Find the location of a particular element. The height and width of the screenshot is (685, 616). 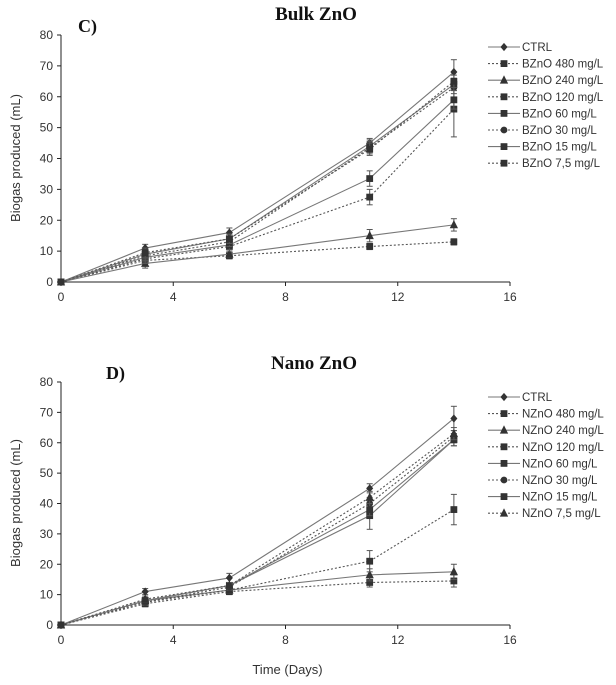

legend-label: NZnO 30 mg/L is located at coordinates (560, 481).